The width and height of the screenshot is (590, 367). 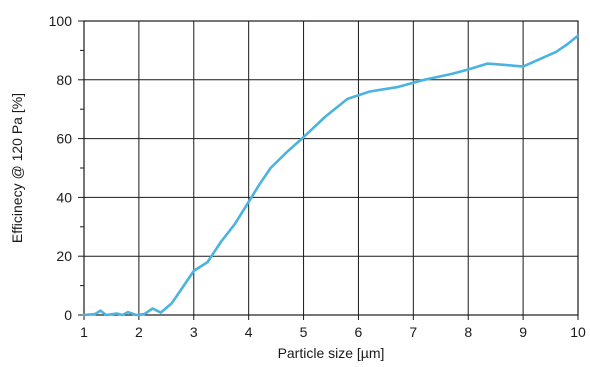 What do you see at coordinates (304, 332) in the screenshot?
I see `x-tick-label-4: 5` at bounding box center [304, 332].